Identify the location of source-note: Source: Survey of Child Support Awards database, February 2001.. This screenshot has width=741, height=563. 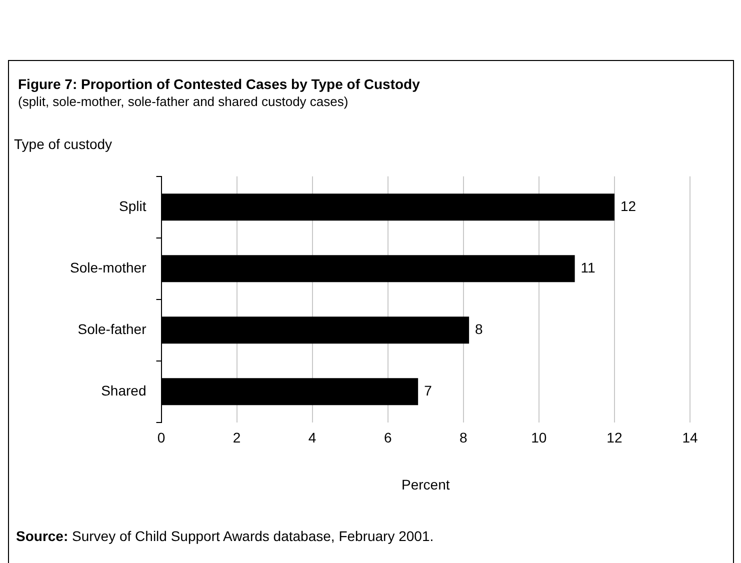
(225, 536).